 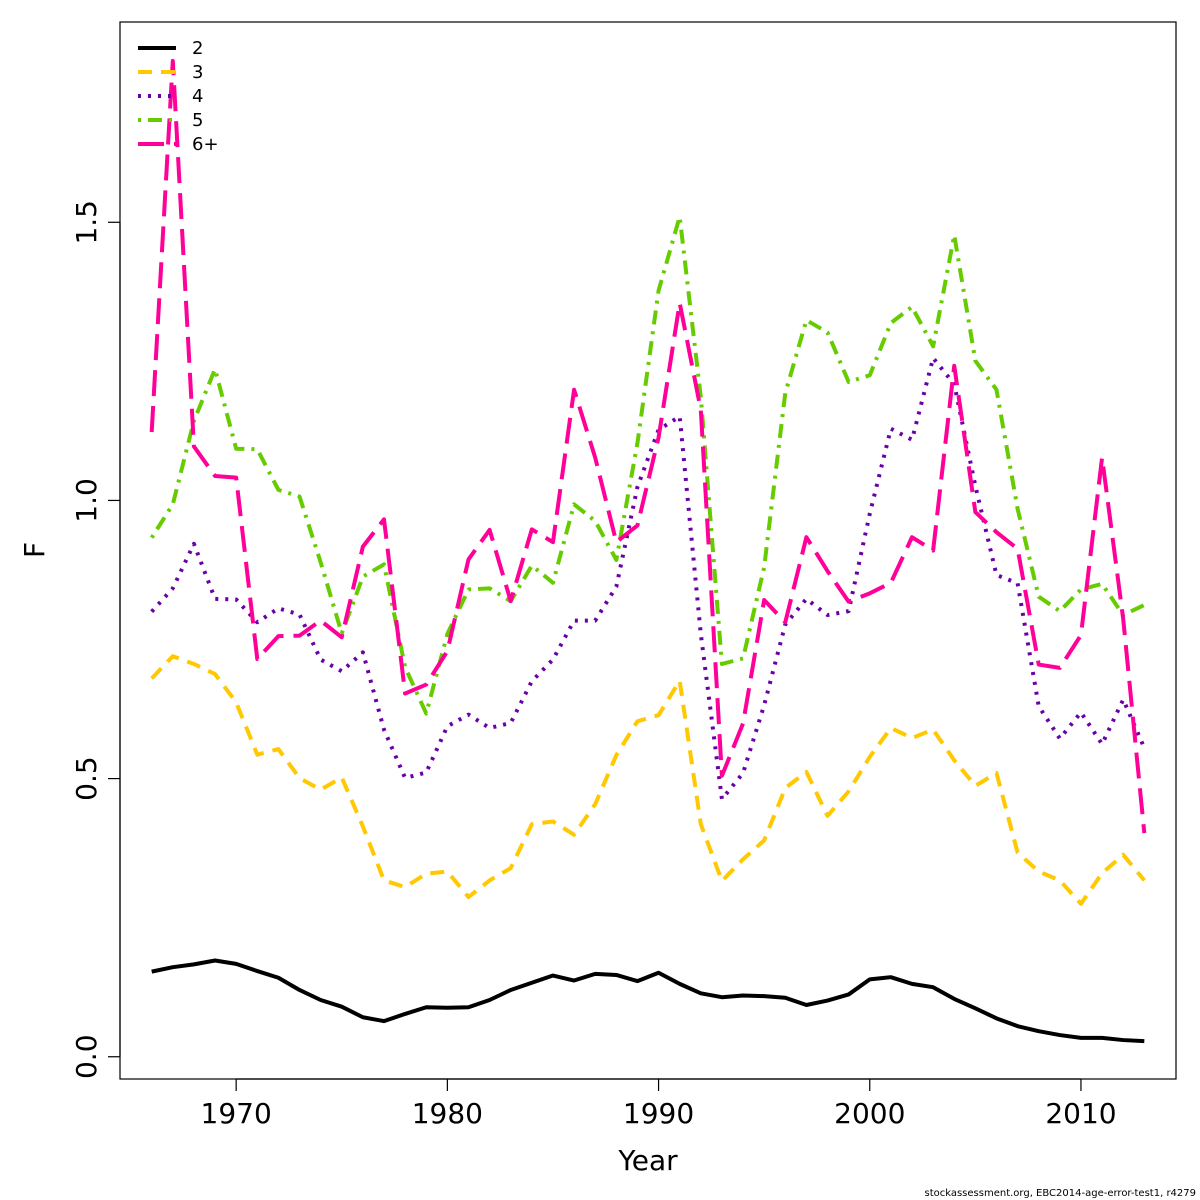 I want to click on y-tick-label: 1.5, so click(x=86, y=222).